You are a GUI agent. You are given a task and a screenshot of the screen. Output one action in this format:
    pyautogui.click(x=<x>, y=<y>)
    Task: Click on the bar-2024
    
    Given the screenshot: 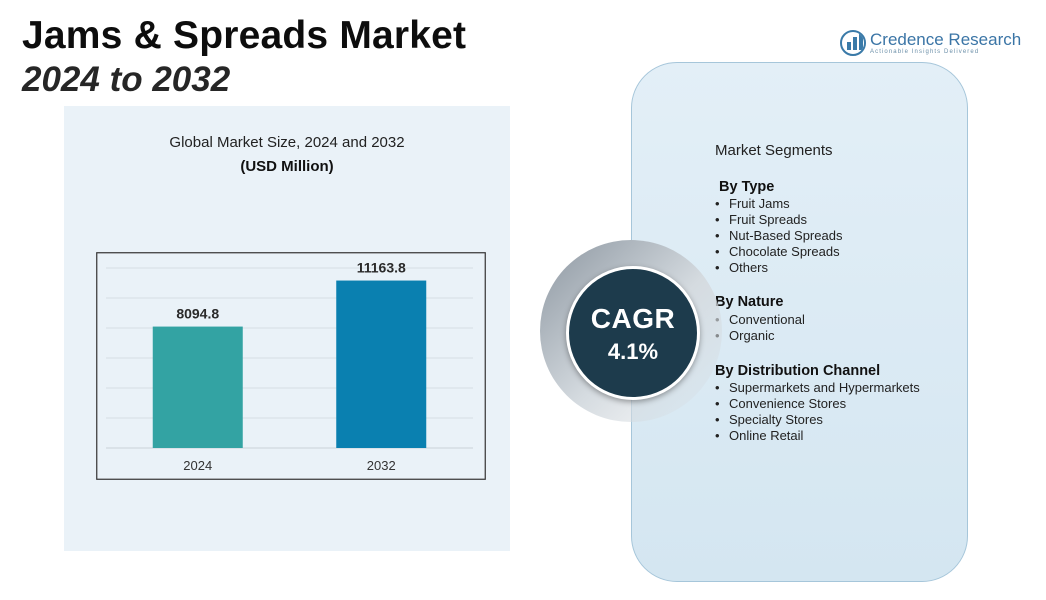 What is the action you would take?
    pyautogui.click(x=197, y=387)
    